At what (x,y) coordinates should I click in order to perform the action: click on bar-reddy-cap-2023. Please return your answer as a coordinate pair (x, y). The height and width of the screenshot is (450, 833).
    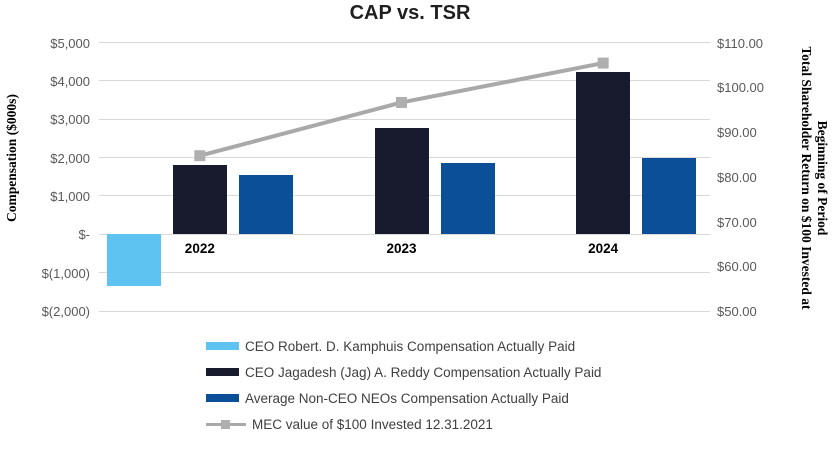
    Looking at the image, I should click on (401, 181).